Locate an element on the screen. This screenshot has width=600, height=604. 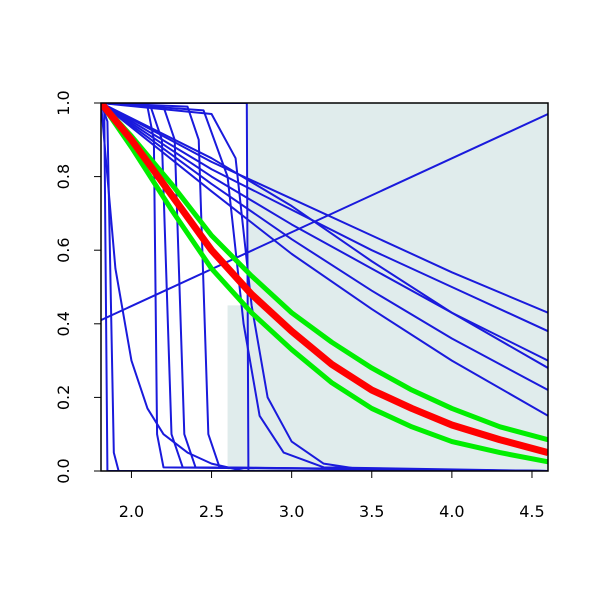
x-tick-label: 3.5 is located at coordinates (371, 511).